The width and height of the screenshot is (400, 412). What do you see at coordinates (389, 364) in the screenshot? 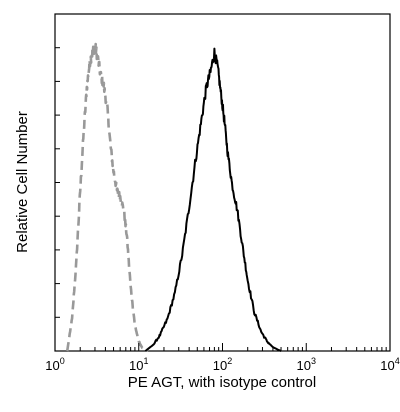
I see `x-tick-label: 10⁴` at bounding box center [389, 364].